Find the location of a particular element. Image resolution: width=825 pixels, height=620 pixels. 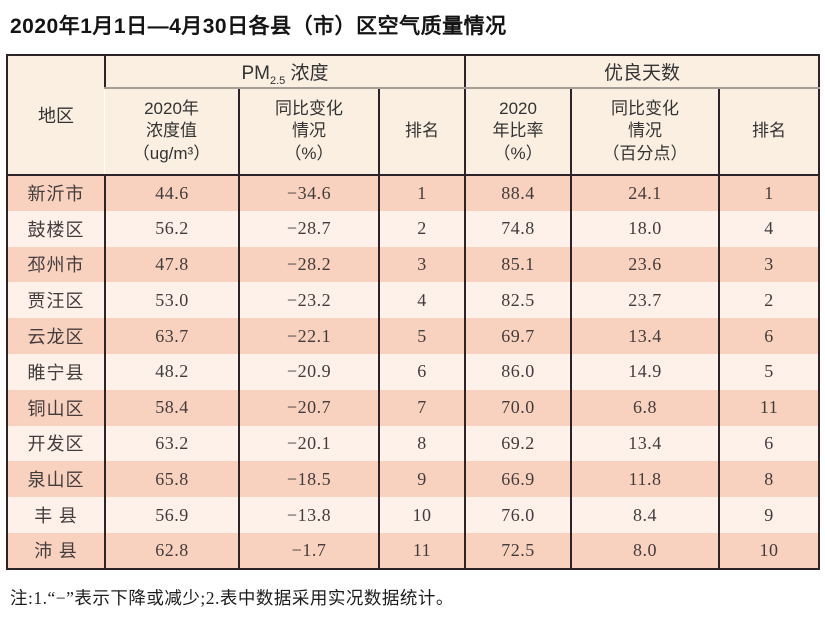

pm25-rank-cell: 5 is located at coordinates (421, 336).